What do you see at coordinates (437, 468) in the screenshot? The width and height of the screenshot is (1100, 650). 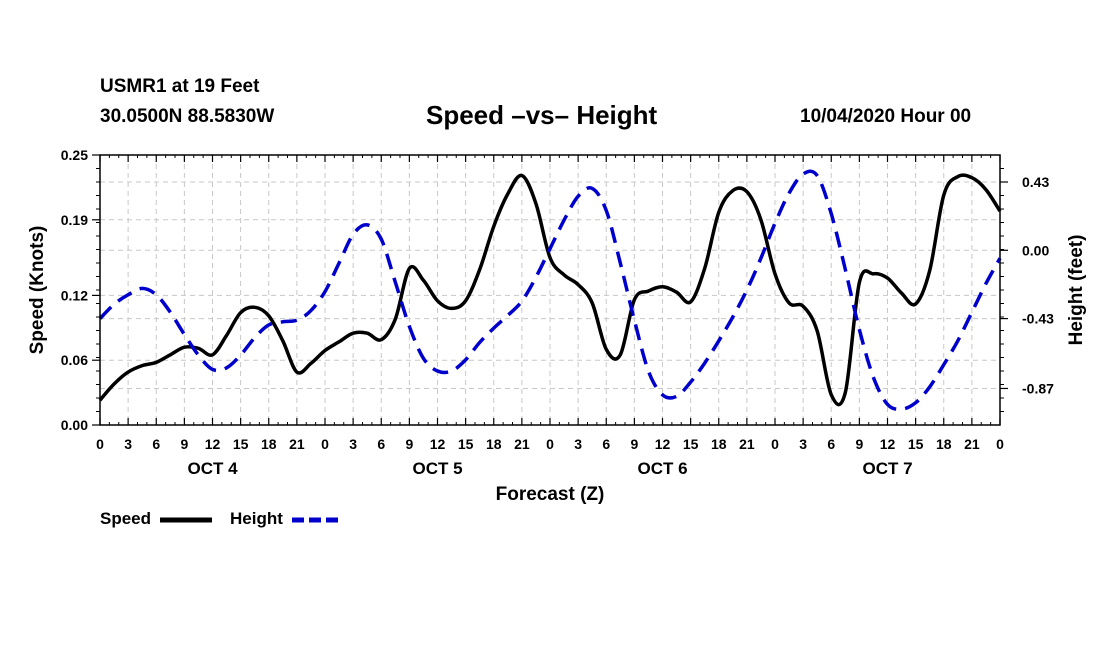 I see `day-label: OCT 5` at bounding box center [437, 468].